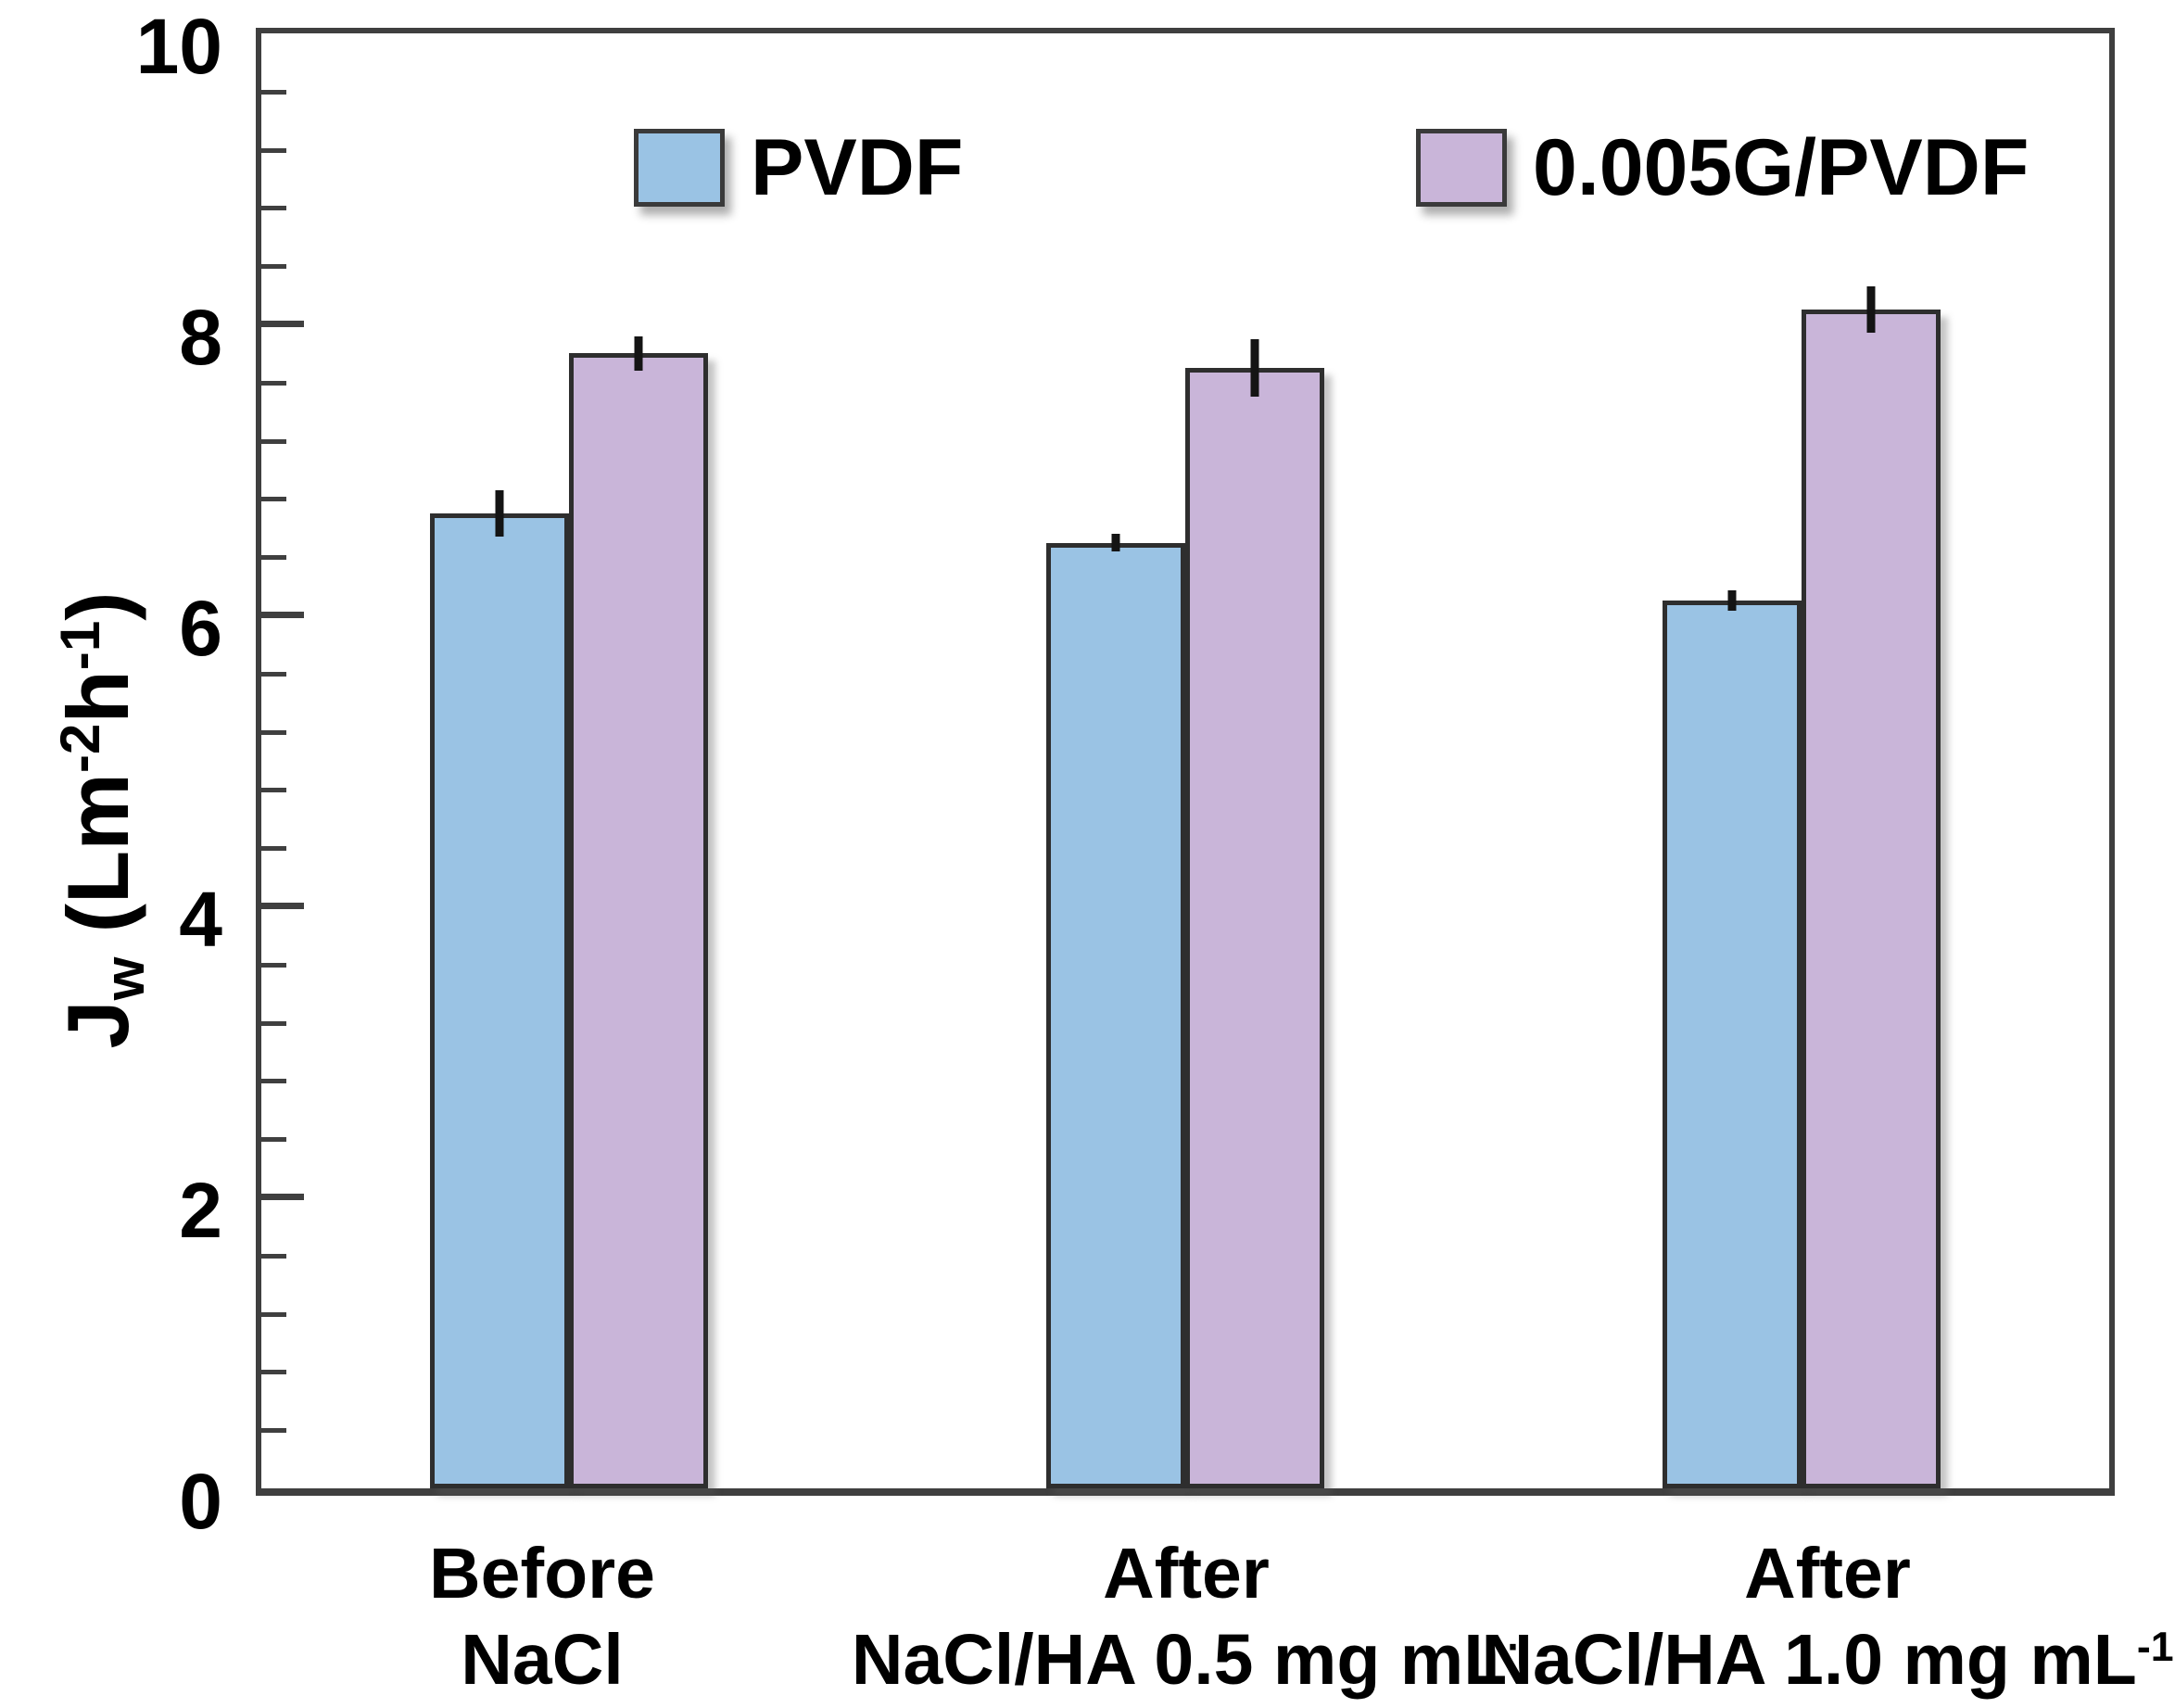 The image size is (2175, 1708). Describe the element at coordinates (200, 920) in the screenshot. I see `y-tick-label: 4` at that location.